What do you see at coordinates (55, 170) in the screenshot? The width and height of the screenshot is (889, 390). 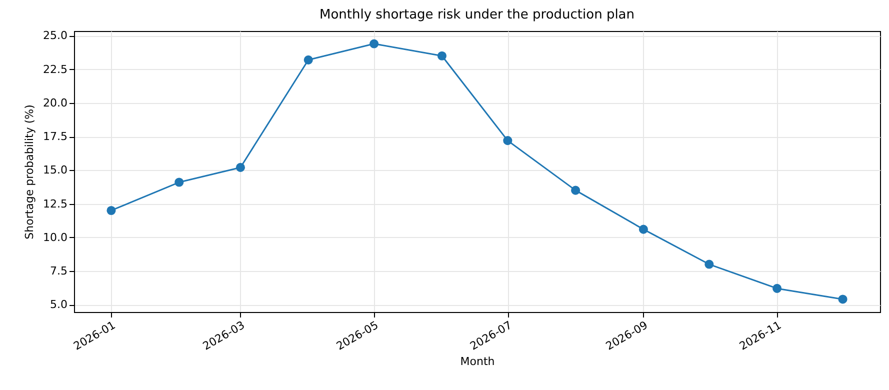 I see `y-tick-label: 15.0` at bounding box center [55, 170].